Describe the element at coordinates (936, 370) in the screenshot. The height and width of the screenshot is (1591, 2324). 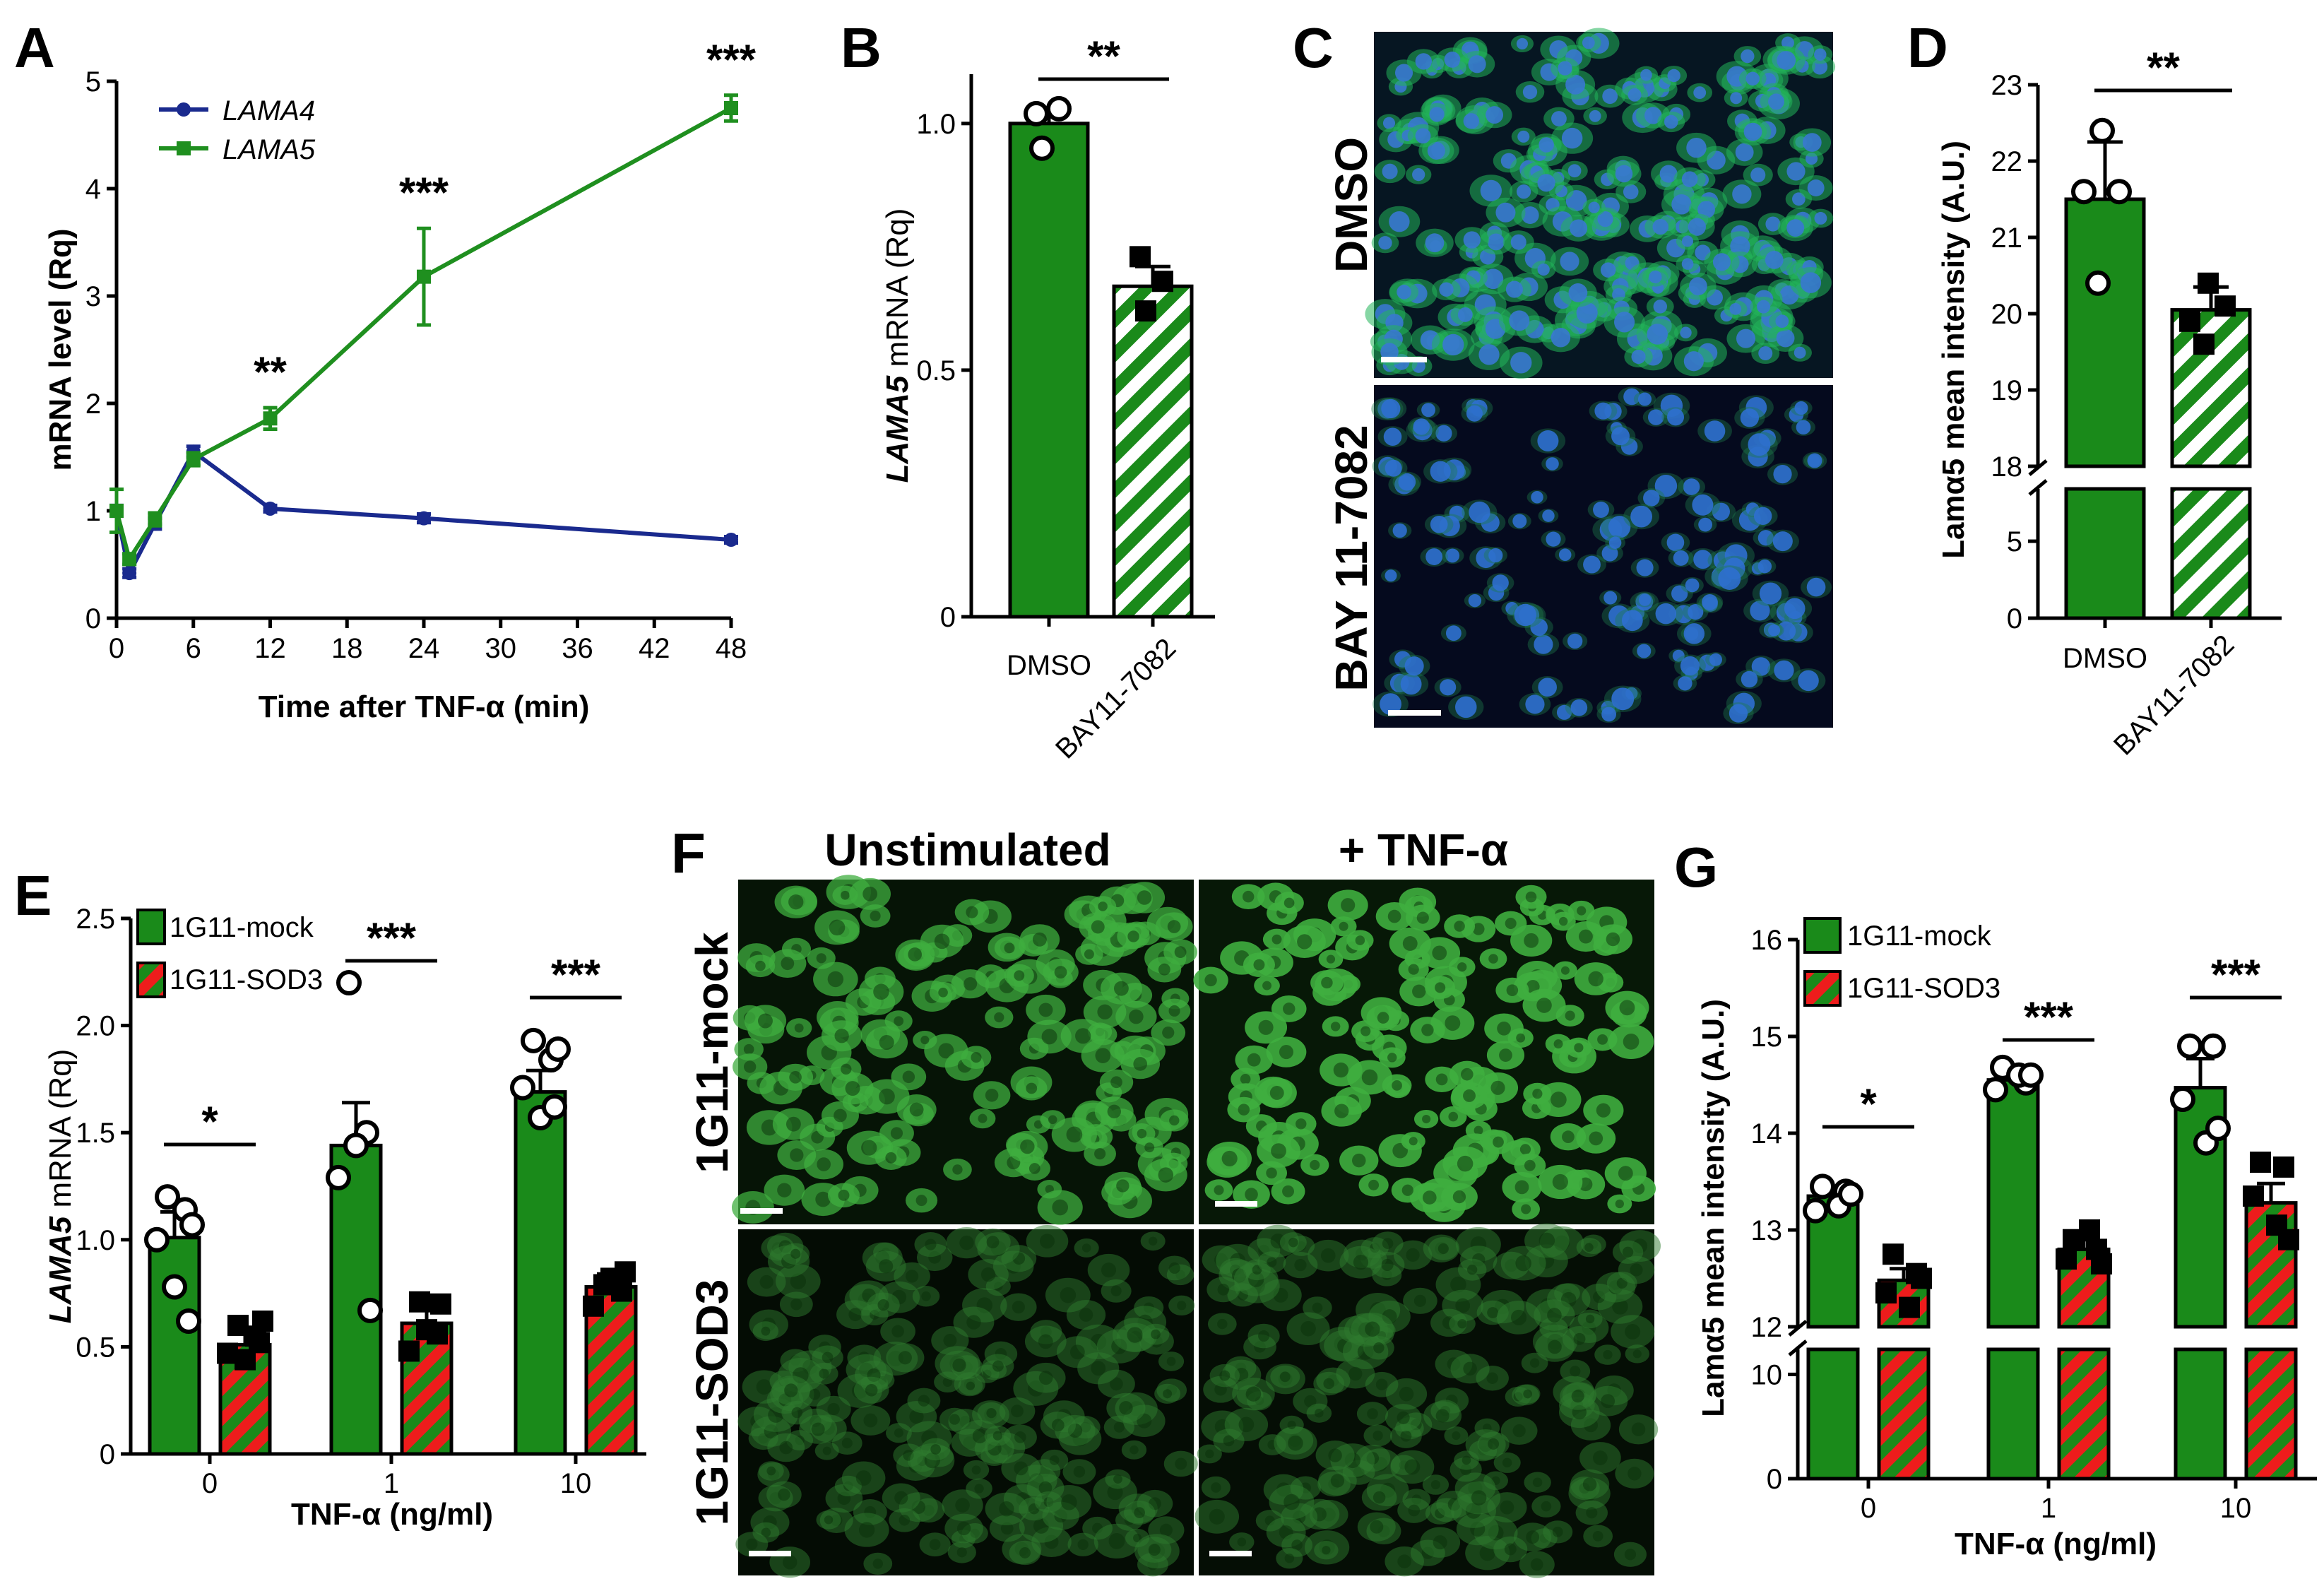
I see `y-tick-label: 0.5` at that location.